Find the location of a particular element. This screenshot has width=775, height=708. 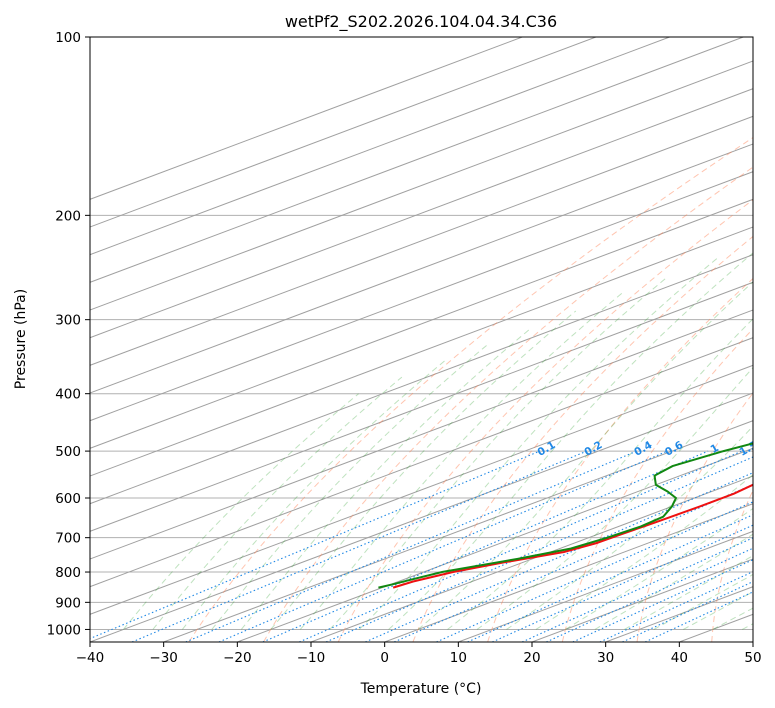

mixing-ratio-label: 1.5 is located at coordinates (748, 449).